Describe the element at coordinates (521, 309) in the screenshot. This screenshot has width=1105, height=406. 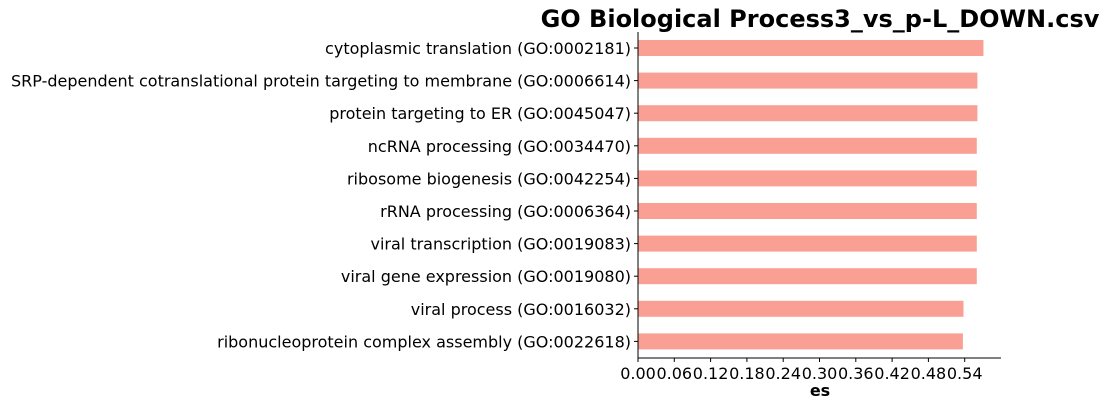
I see `category-label: viral process (GO:0016032)` at that location.